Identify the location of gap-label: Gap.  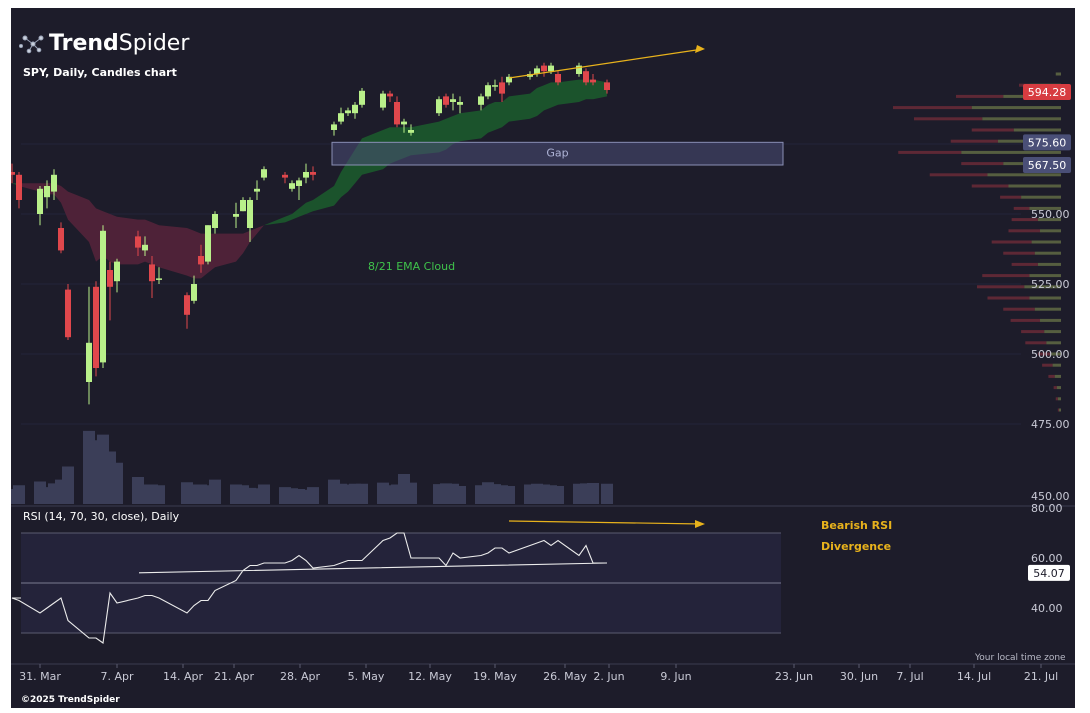
(557, 152).